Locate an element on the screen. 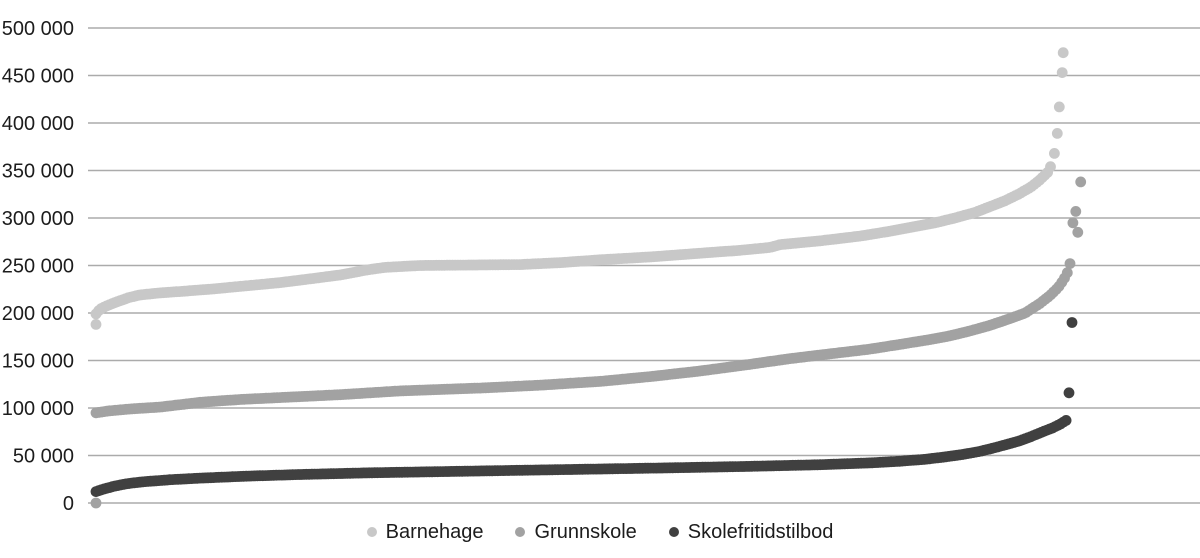 This screenshot has height=558, width=1200. y-axis-tick-label: 500 000 is located at coordinates (38, 29).